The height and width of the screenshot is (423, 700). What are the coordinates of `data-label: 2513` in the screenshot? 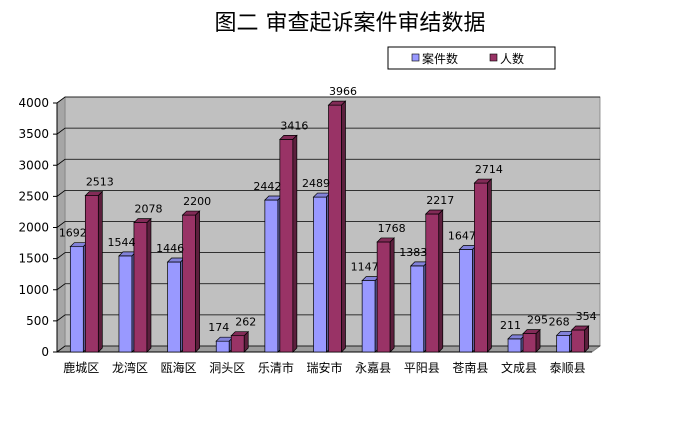 It's located at (100, 182).